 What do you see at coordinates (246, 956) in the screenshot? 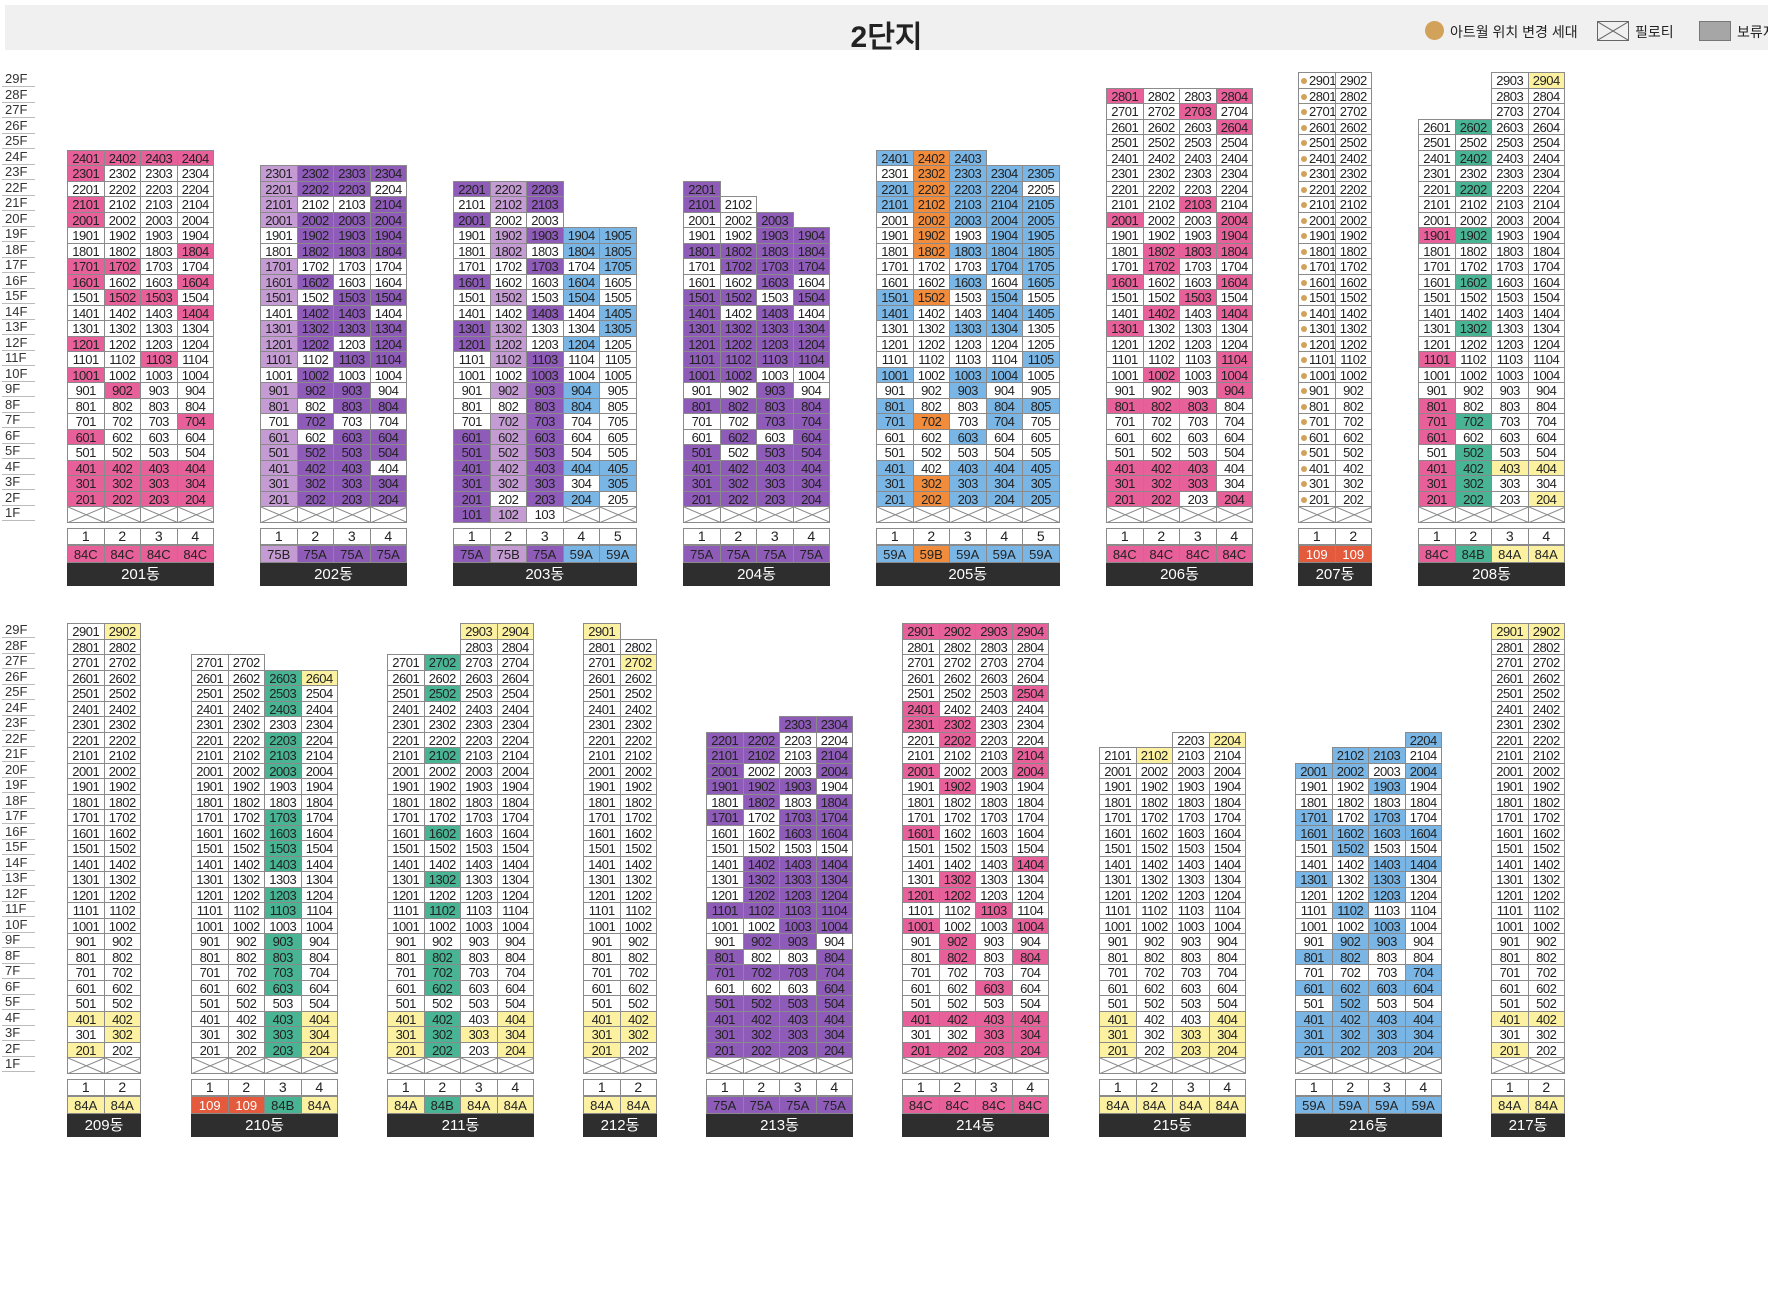
I see `unit-cell: 802` at bounding box center [246, 956].